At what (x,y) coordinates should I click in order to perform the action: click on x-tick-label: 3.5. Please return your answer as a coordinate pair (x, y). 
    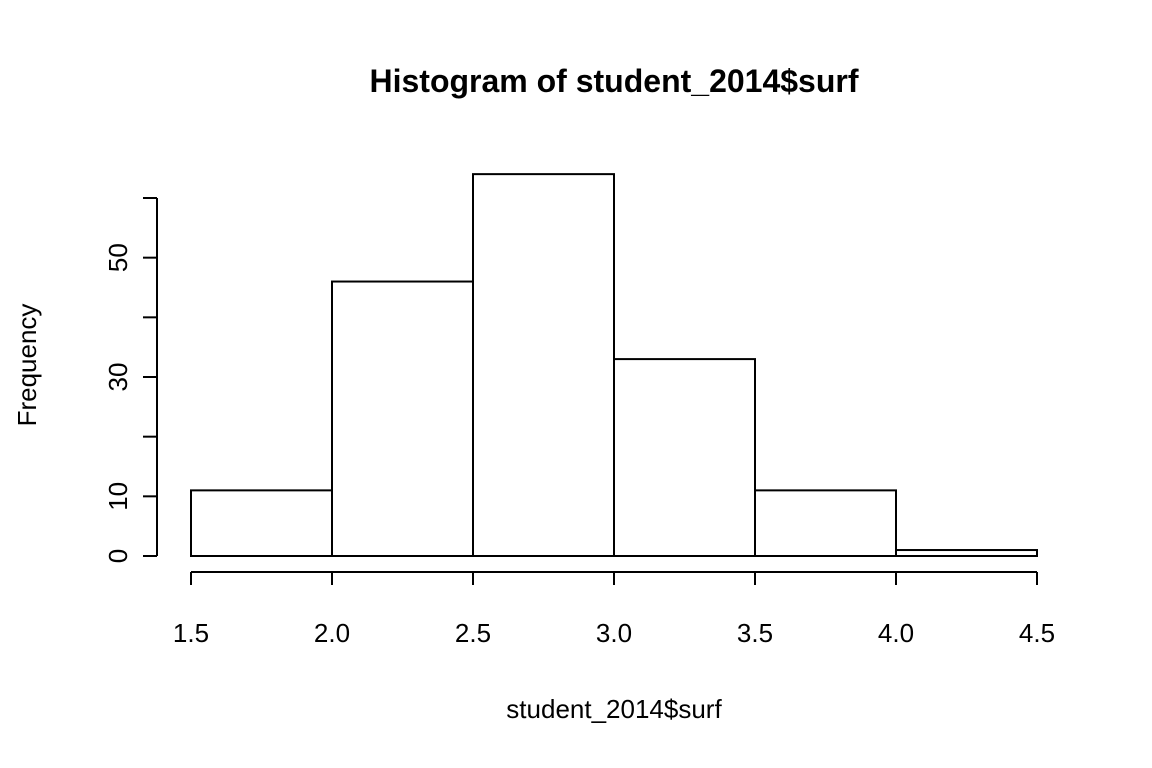
    Looking at the image, I should click on (755, 633).